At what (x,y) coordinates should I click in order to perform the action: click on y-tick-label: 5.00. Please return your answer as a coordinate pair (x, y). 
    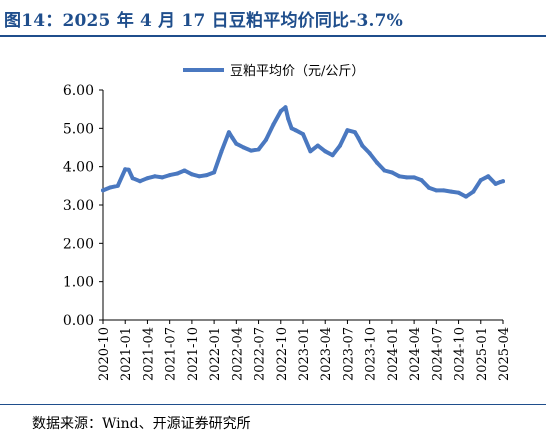
    Looking at the image, I should click on (78, 129).